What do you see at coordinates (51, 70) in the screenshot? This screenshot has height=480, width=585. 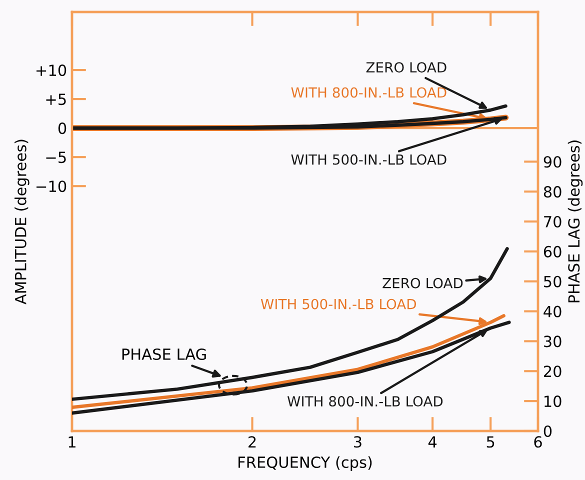 I see `y-tick-label: +10` at bounding box center [51, 70].